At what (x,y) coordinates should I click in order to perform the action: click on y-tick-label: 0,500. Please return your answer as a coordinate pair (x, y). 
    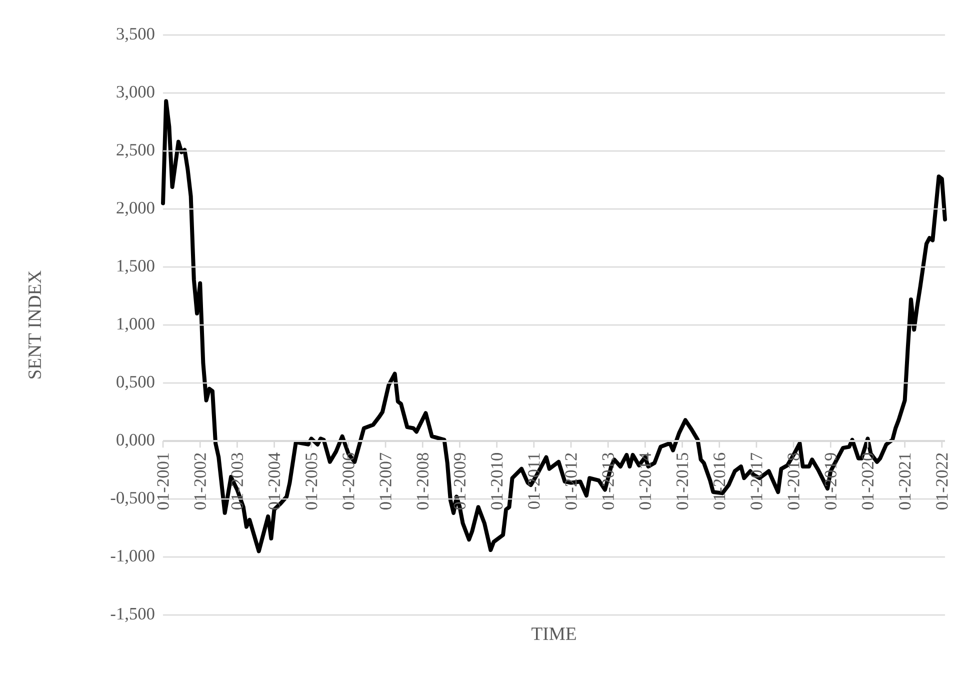
    Looking at the image, I should click on (135, 383).